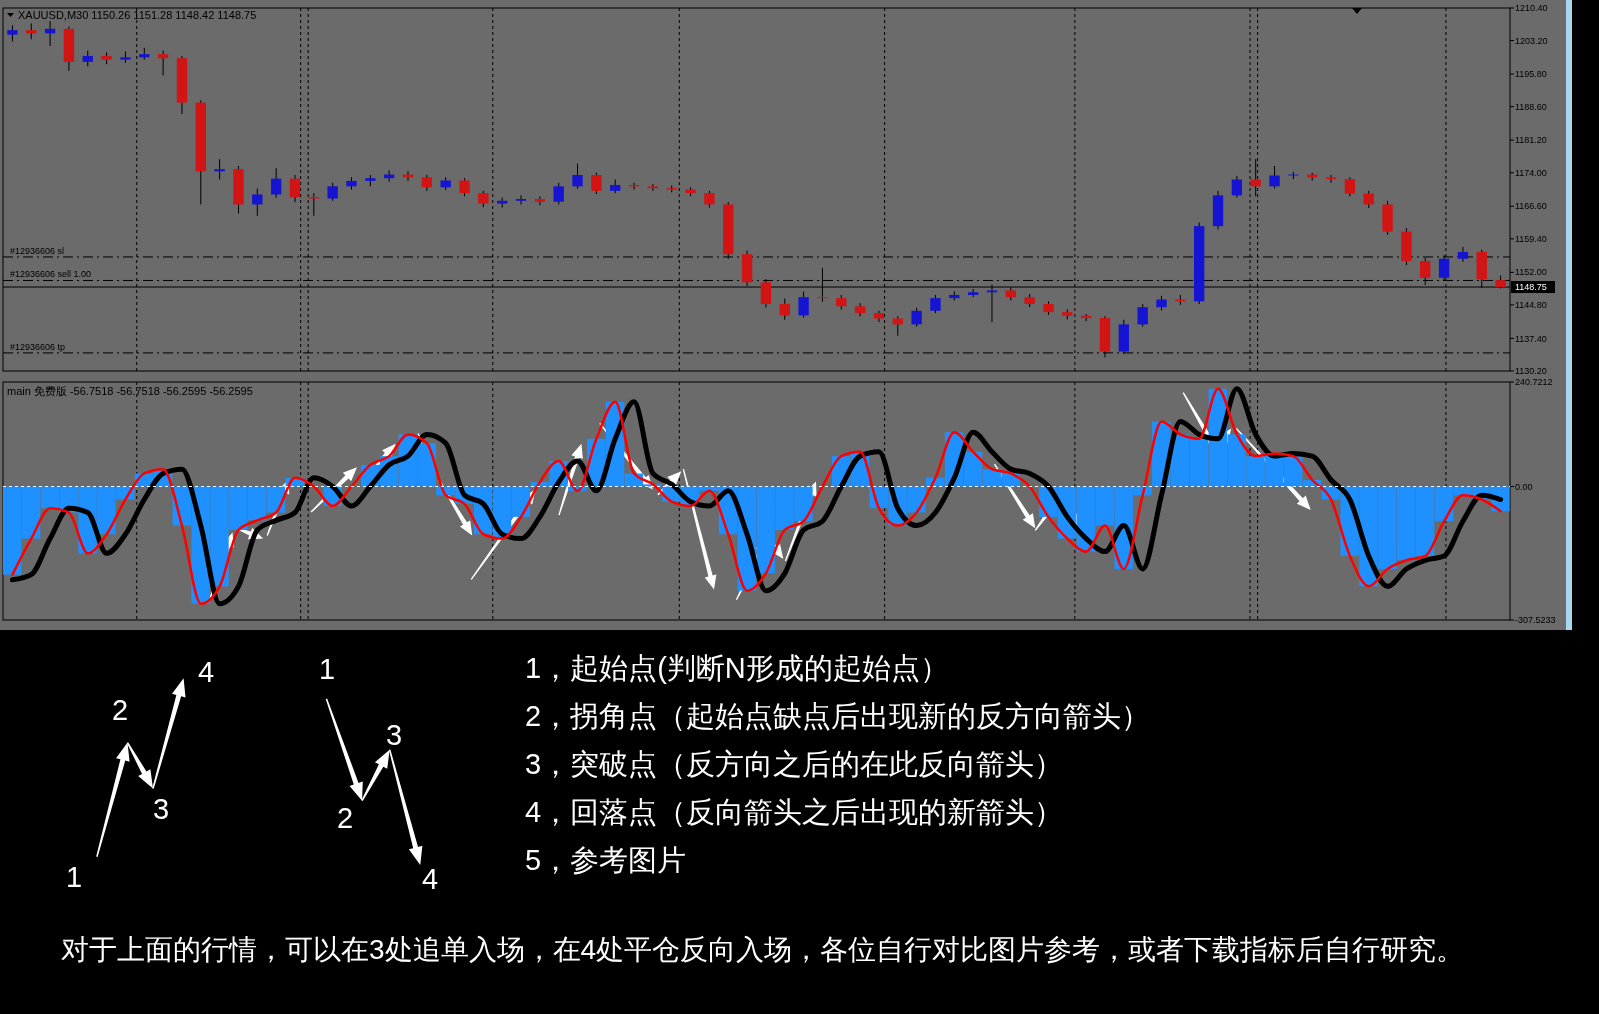 This screenshot has width=1599, height=1014. I want to click on y-tick-label: 1181.20, so click(1531, 140).